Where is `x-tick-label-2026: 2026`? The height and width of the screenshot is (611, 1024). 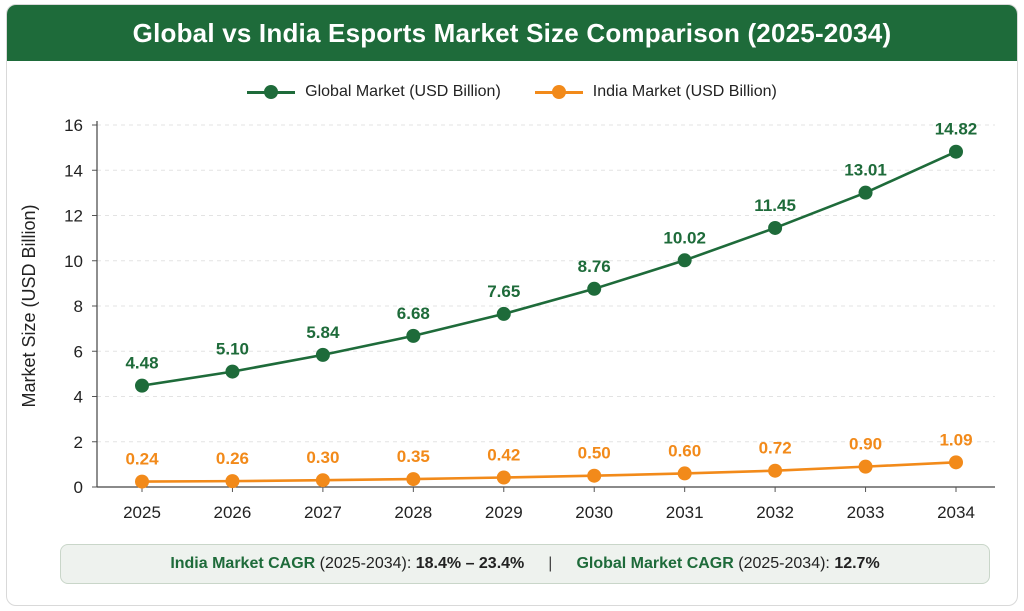
x-tick-label-2026: 2026 is located at coordinates (233, 512).